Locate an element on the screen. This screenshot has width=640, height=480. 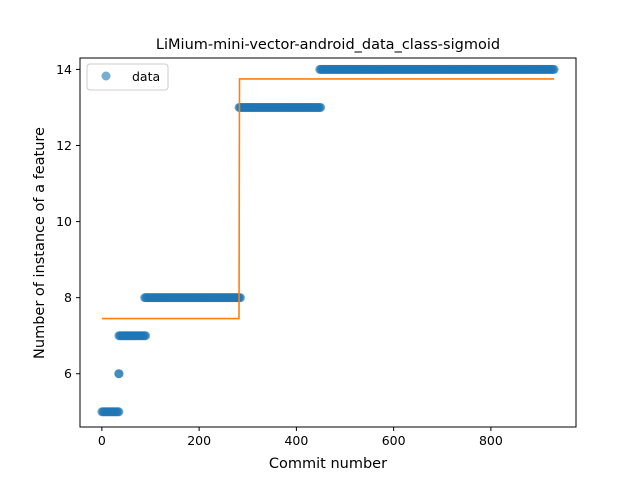
y-tick-label: 6 is located at coordinates (68, 373).